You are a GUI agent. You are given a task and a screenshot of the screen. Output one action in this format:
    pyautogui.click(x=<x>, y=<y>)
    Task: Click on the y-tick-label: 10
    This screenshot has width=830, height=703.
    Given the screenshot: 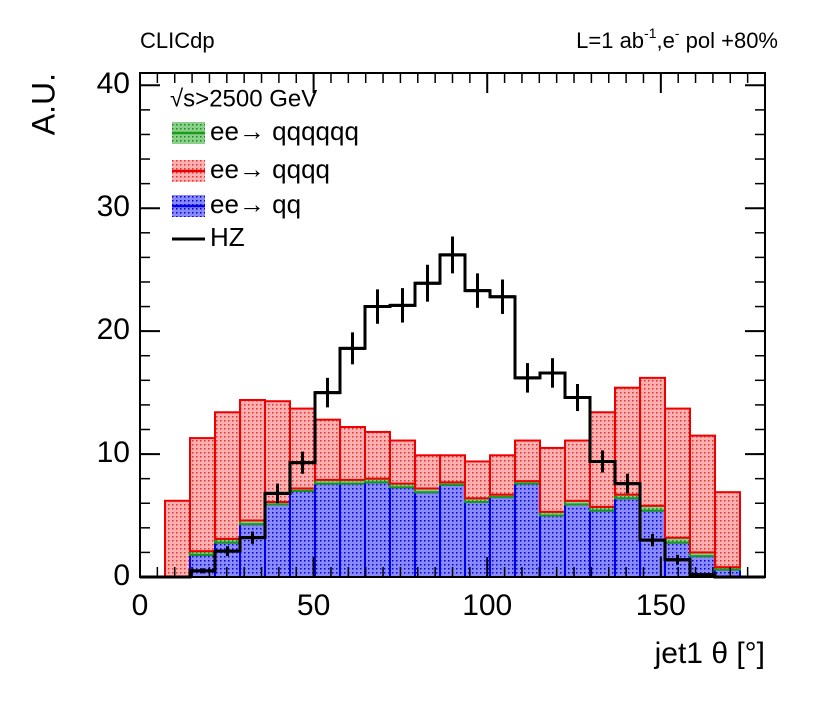 What is the action you would take?
    pyautogui.click(x=113, y=452)
    